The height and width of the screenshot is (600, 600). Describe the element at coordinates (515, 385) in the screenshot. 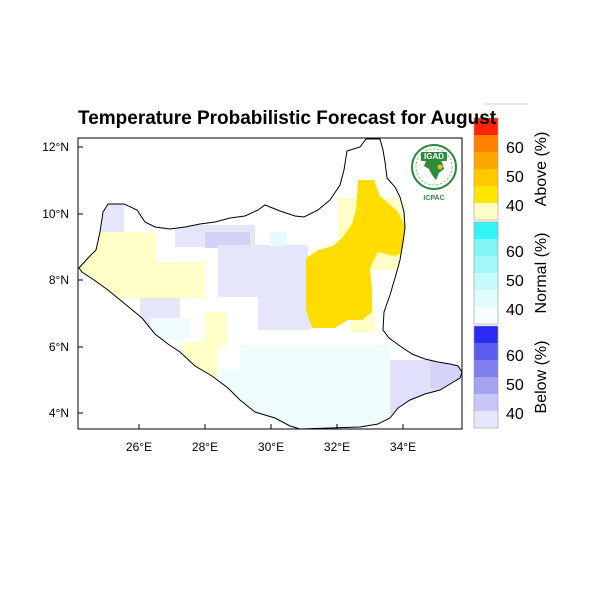

I see `legend-below-50: 50` at that location.